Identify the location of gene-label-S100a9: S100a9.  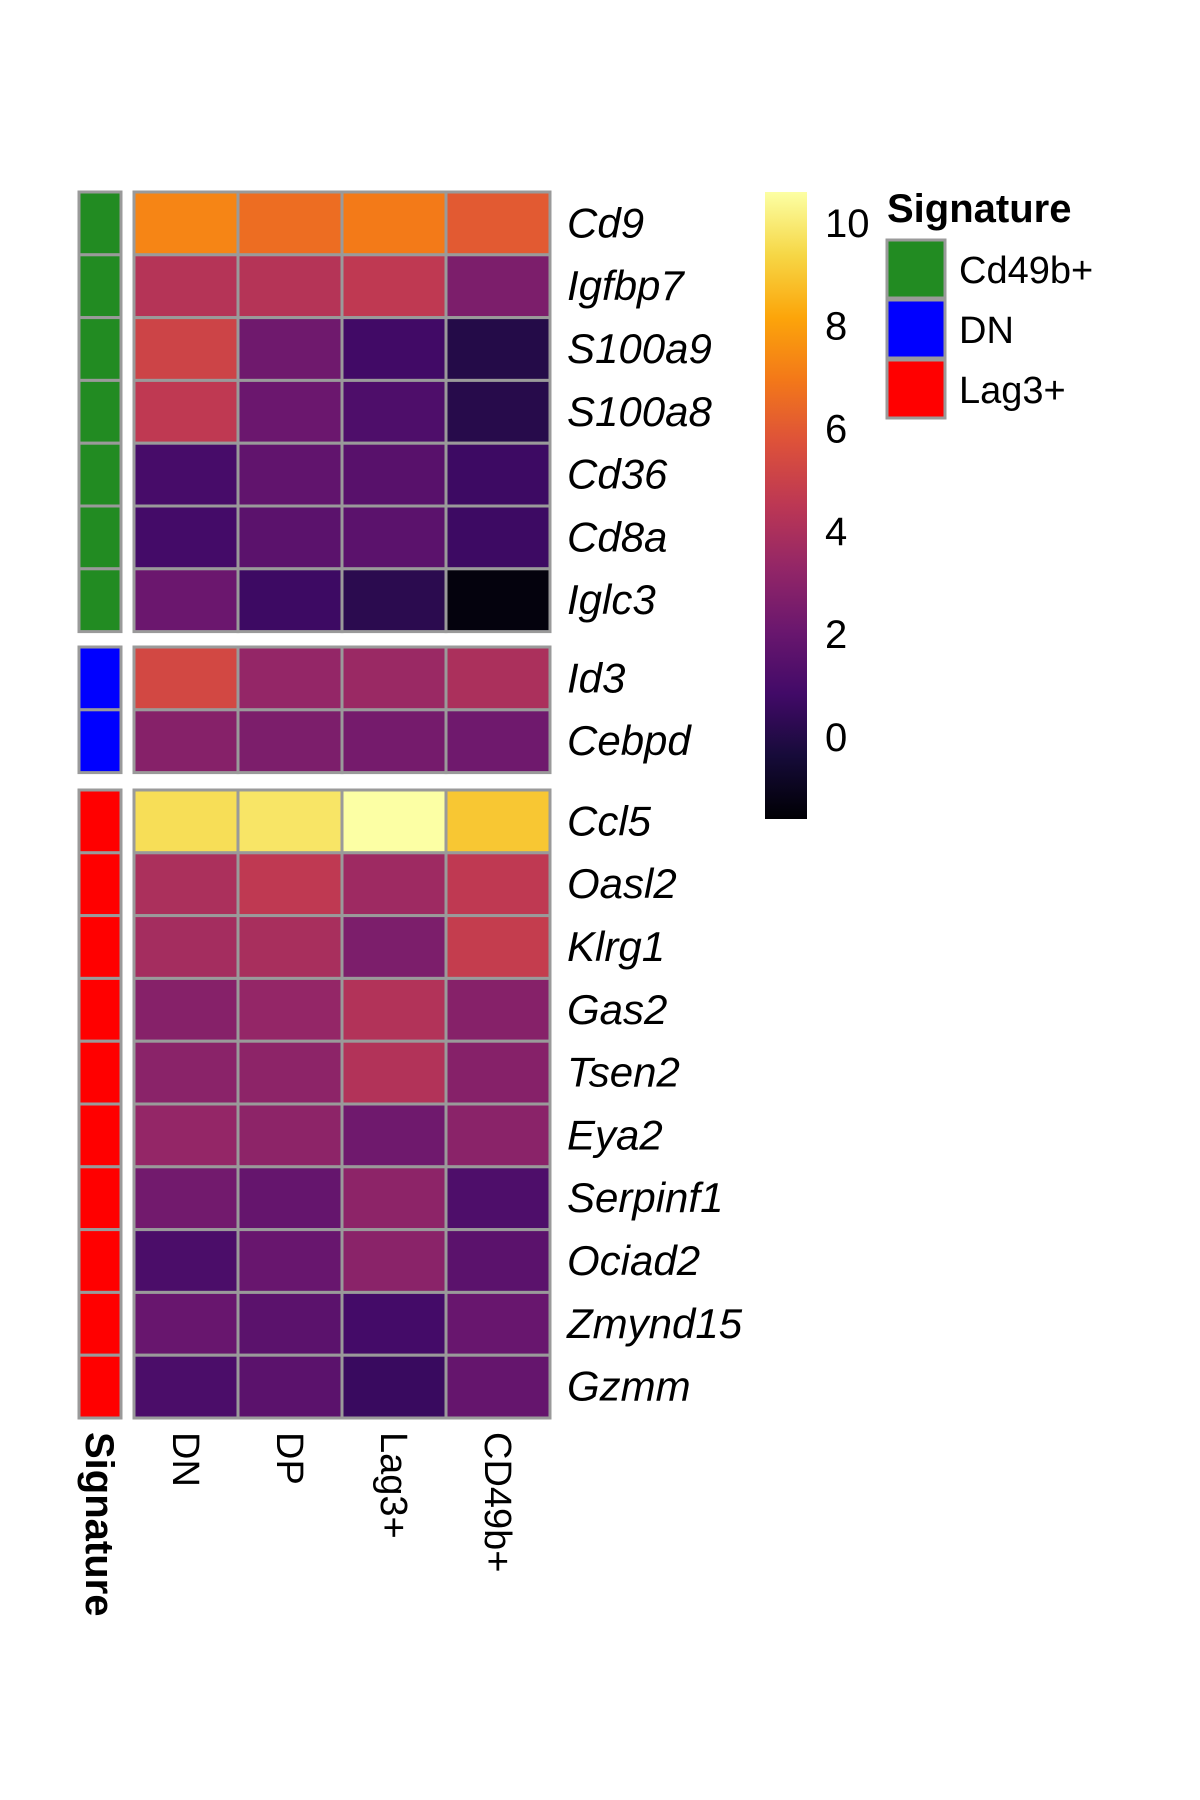
(639, 348).